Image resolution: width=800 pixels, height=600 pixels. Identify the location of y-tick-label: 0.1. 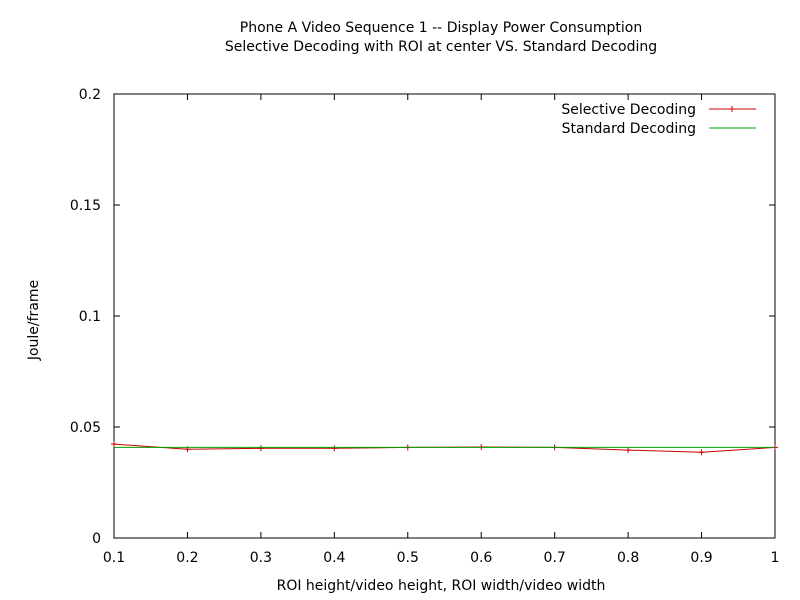
(90, 317).